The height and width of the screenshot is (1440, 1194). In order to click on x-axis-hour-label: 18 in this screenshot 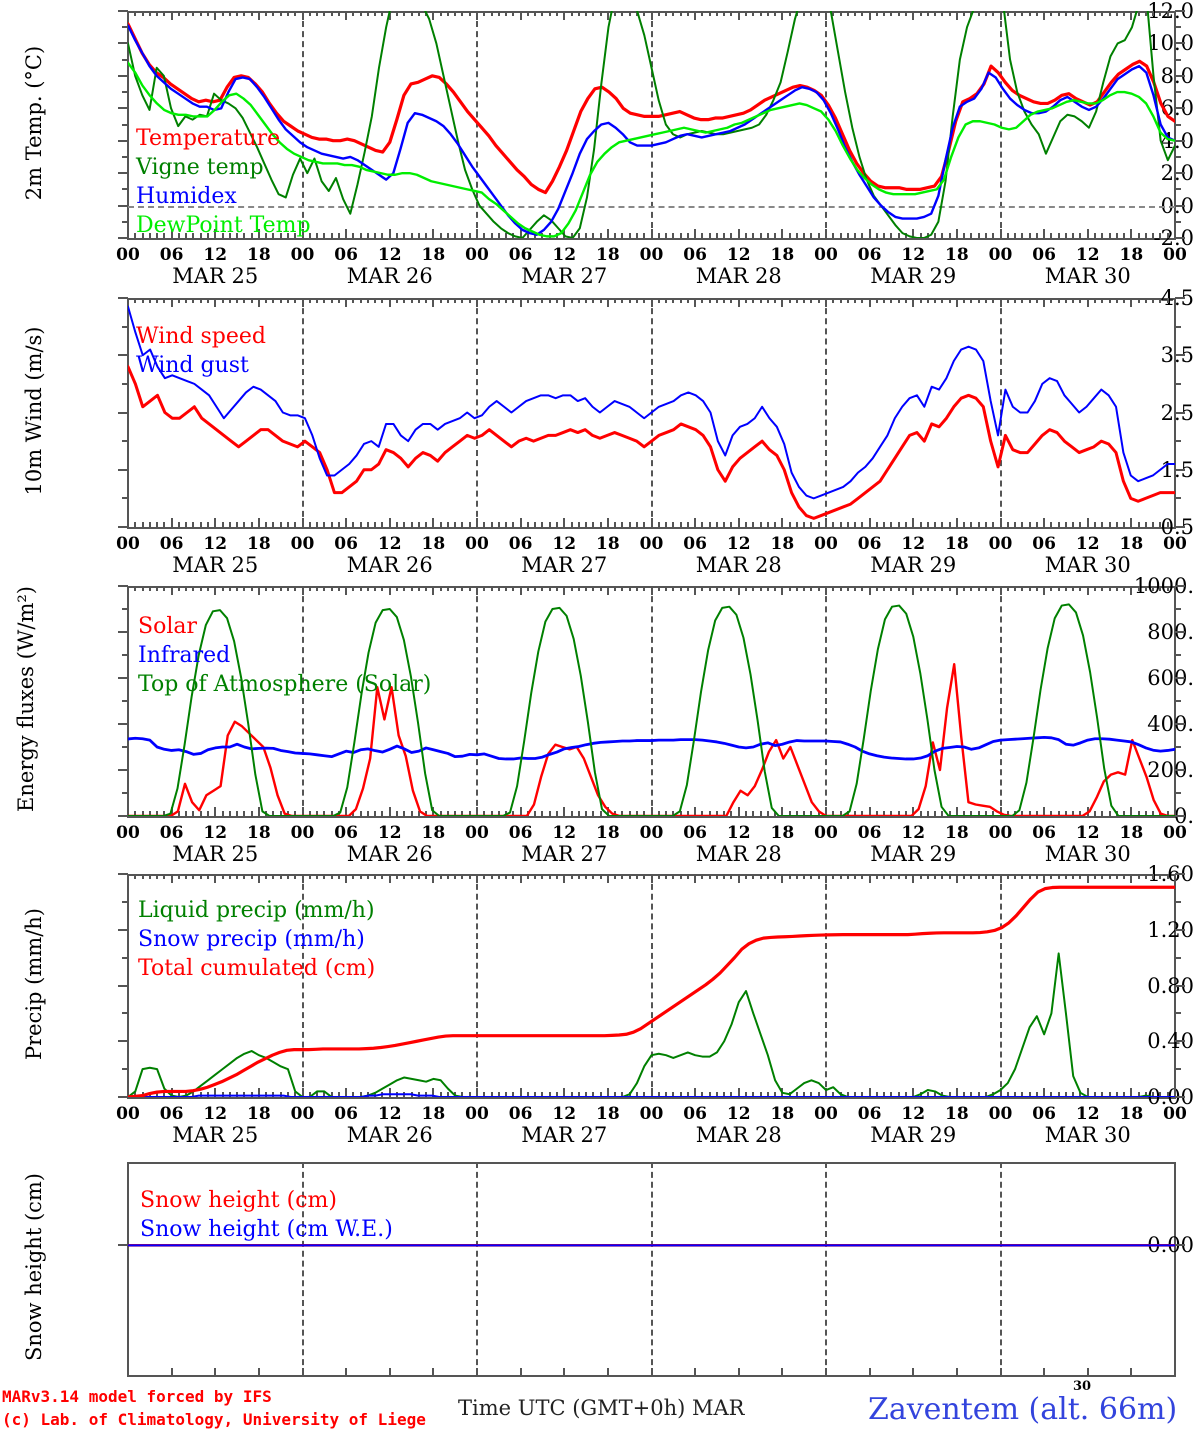, I will do `click(608, 1114)`.